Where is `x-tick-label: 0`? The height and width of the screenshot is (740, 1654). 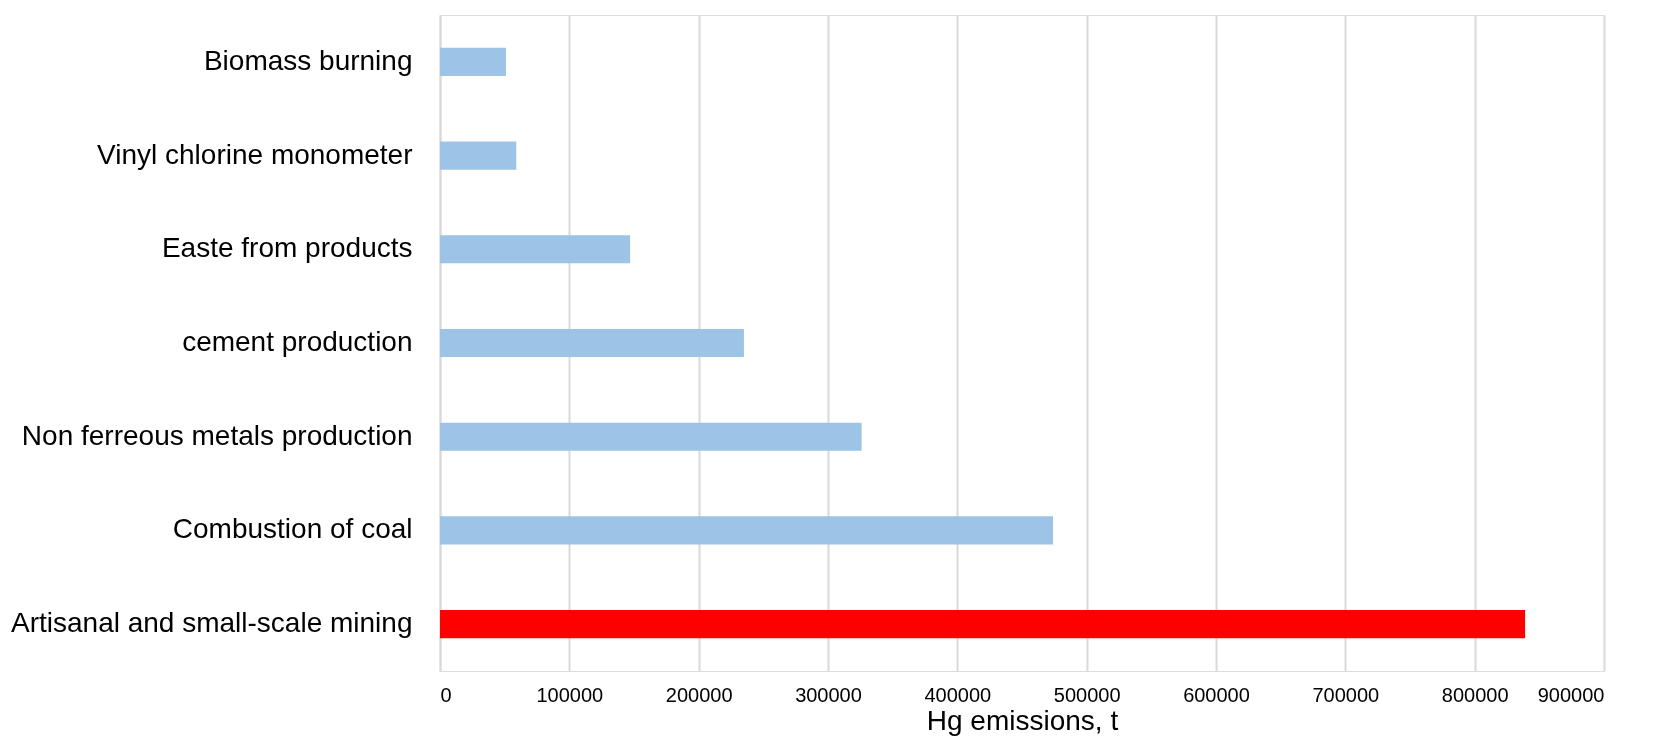 x-tick-label: 0 is located at coordinates (446, 694).